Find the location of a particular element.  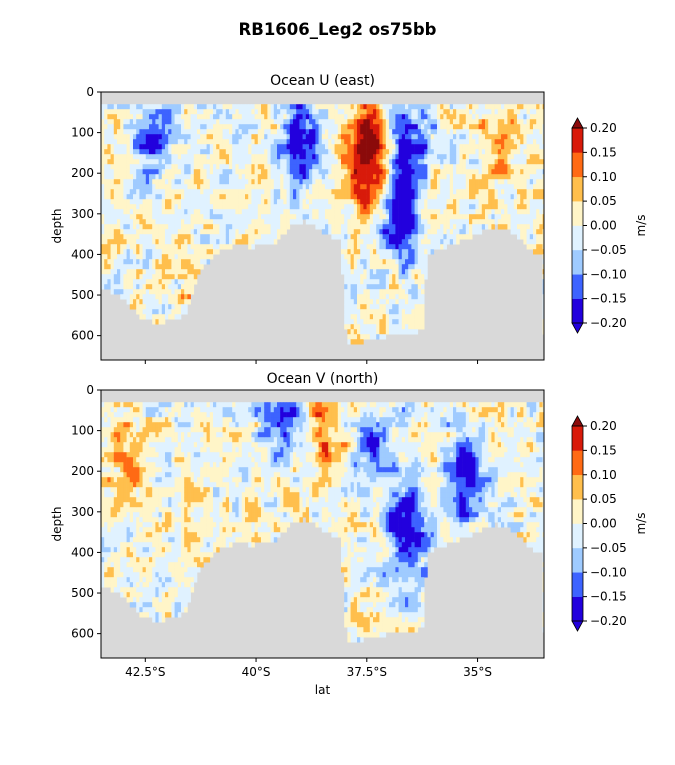

x-tick-label: 35°S is located at coordinates (477, 672).